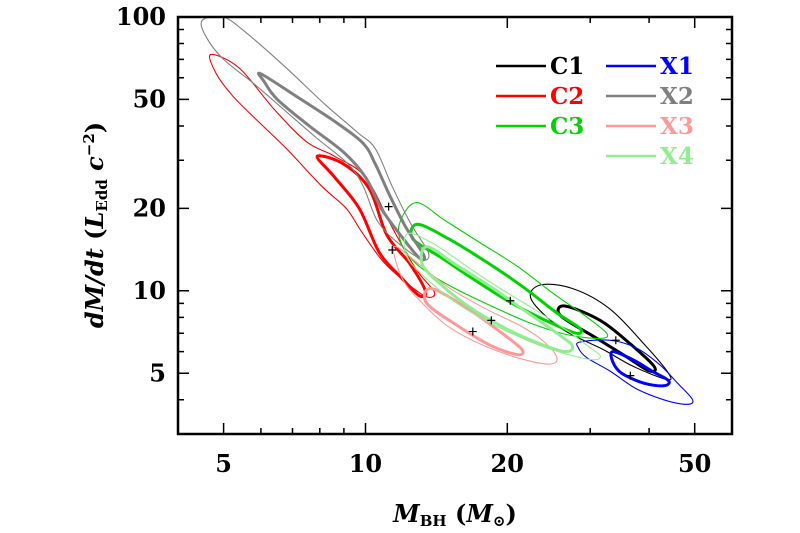 The width and height of the screenshot is (800, 533). Describe the element at coordinates (433, 521) in the screenshot. I see `x-label-sub: BH` at that location.